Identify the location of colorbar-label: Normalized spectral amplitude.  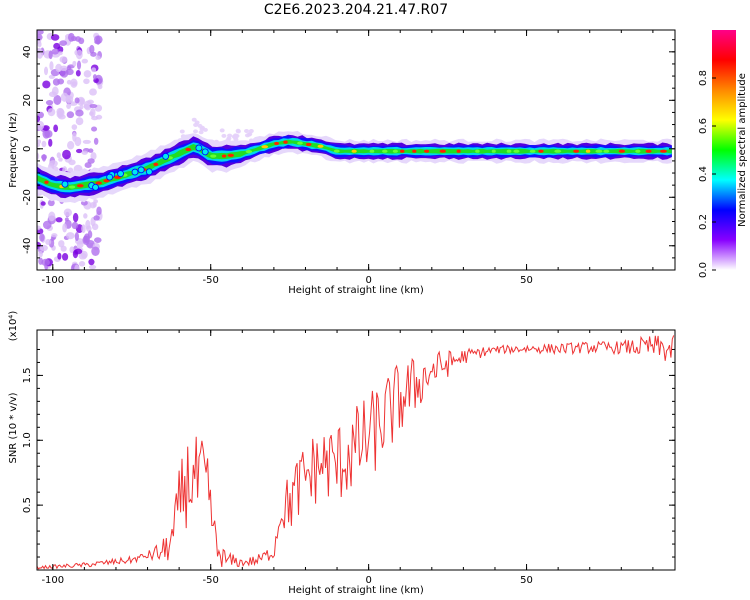
(742, 150).